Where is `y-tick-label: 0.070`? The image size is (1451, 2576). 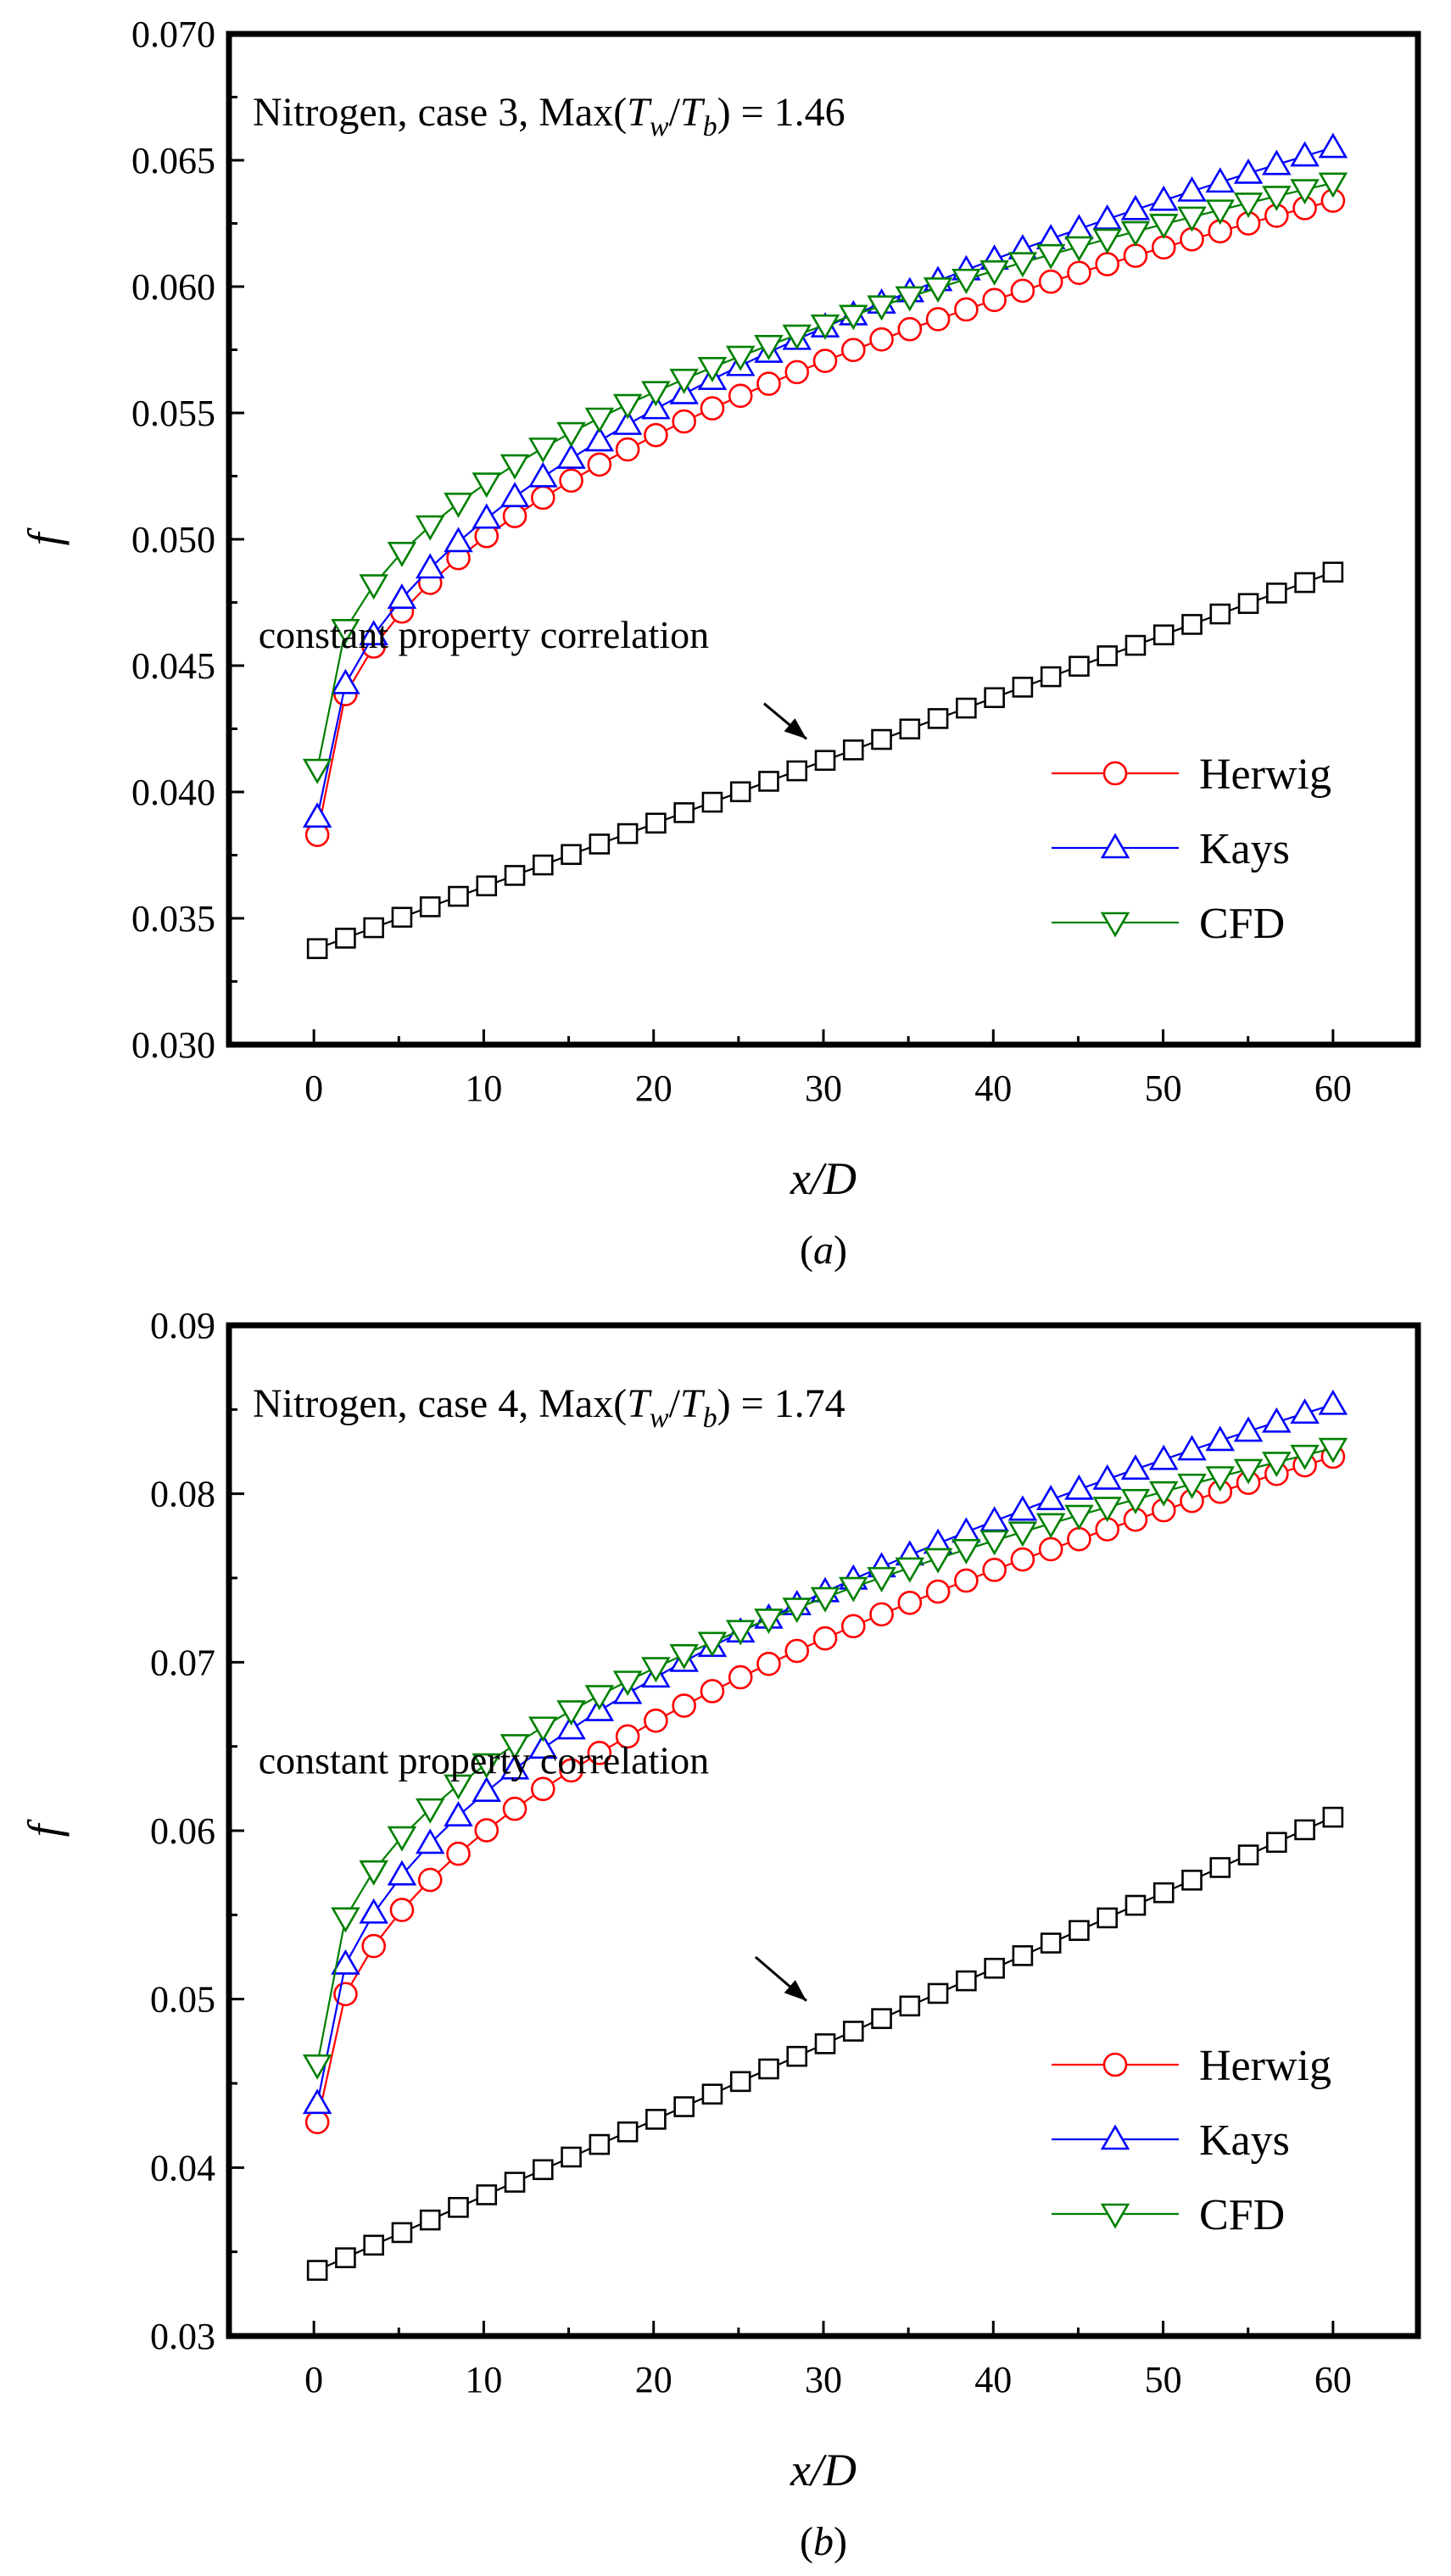 y-tick-label: 0.070 is located at coordinates (173, 34).